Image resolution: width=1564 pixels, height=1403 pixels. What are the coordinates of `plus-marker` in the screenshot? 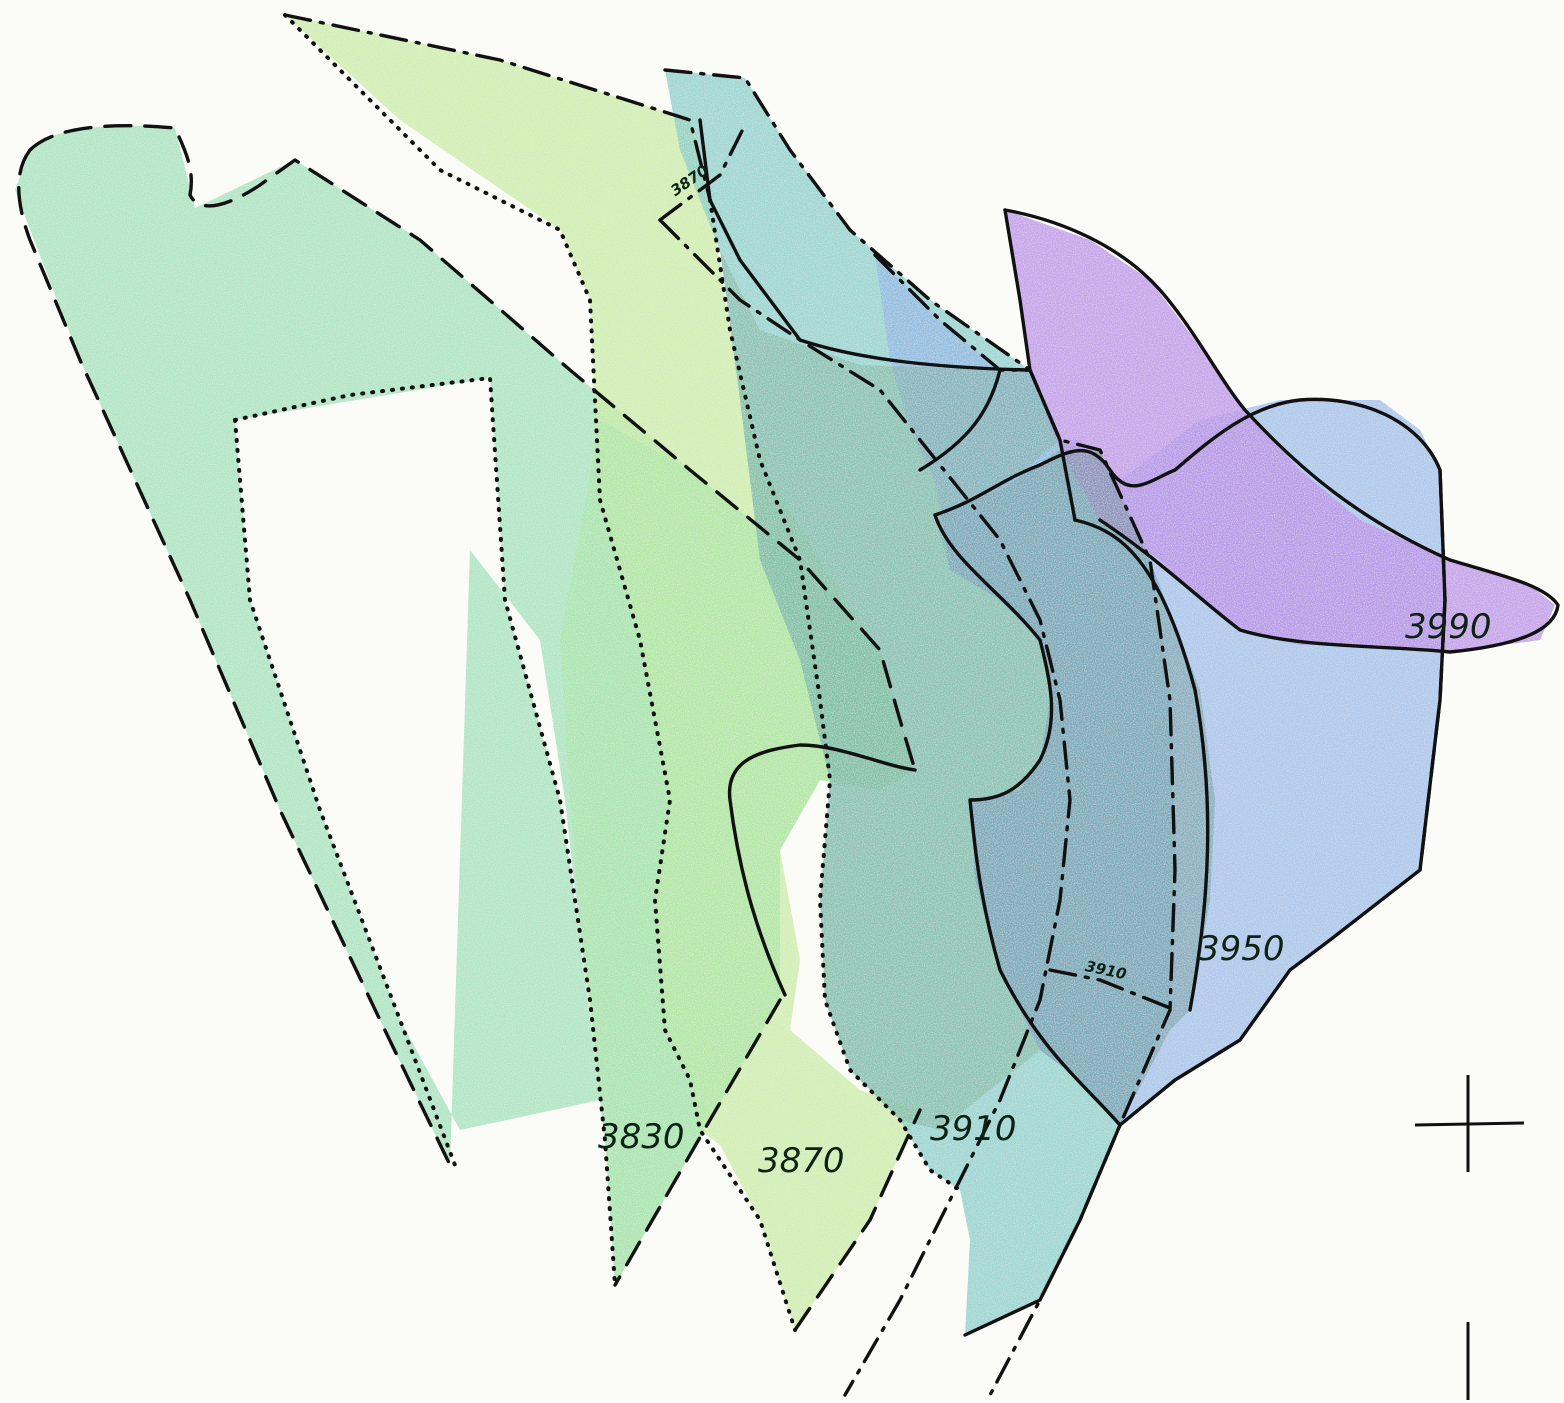 It's located at (1469, 1123).